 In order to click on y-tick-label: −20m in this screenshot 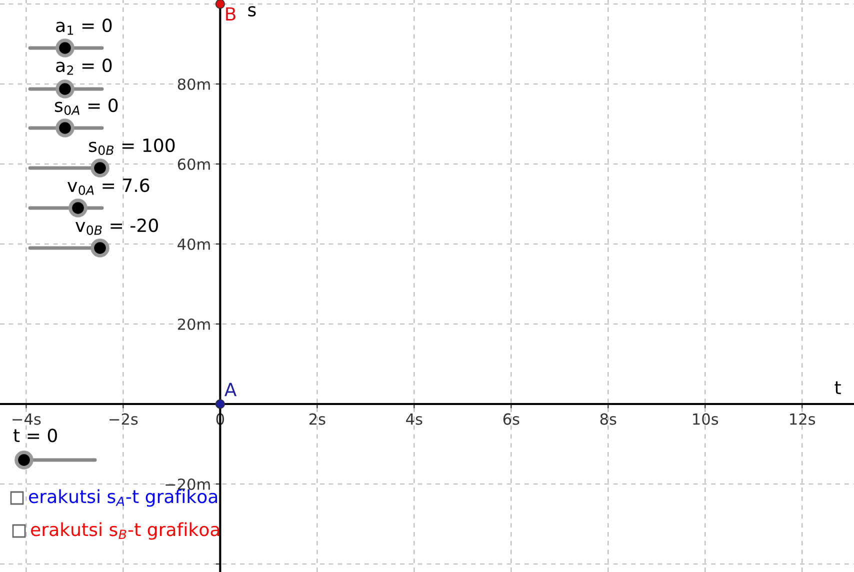, I will do `click(188, 484)`.